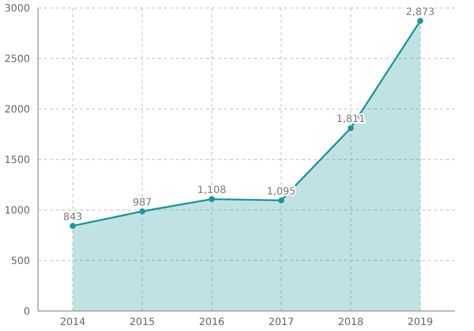  What do you see at coordinates (351, 322) in the screenshot?
I see `x-tick-label: 2018` at bounding box center [351, 322].